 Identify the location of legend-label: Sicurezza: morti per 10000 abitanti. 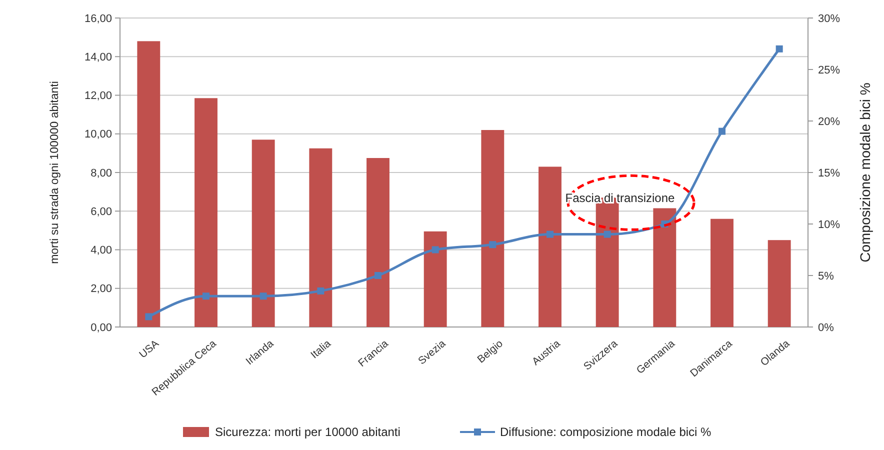
(307, 432).